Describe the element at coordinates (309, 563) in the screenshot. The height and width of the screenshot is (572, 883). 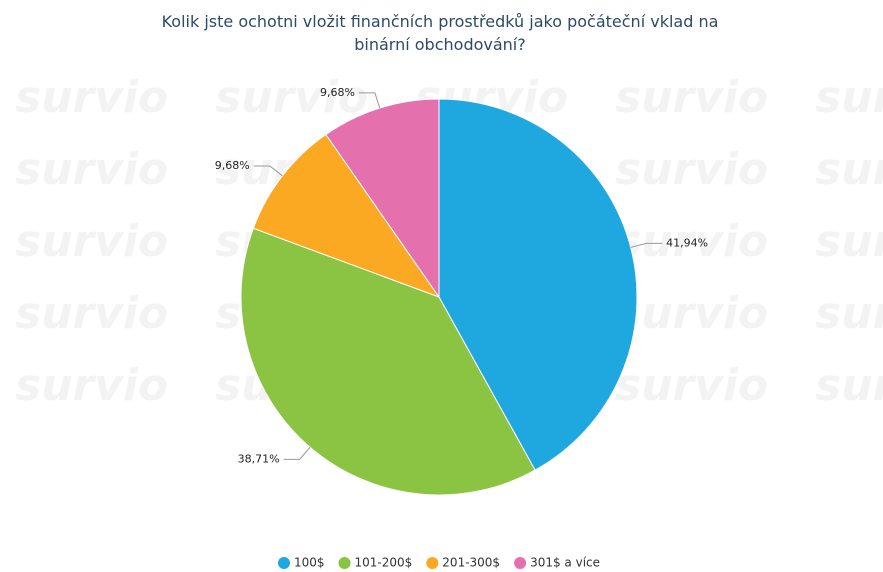
I see `legend-label: 100$` at that location.